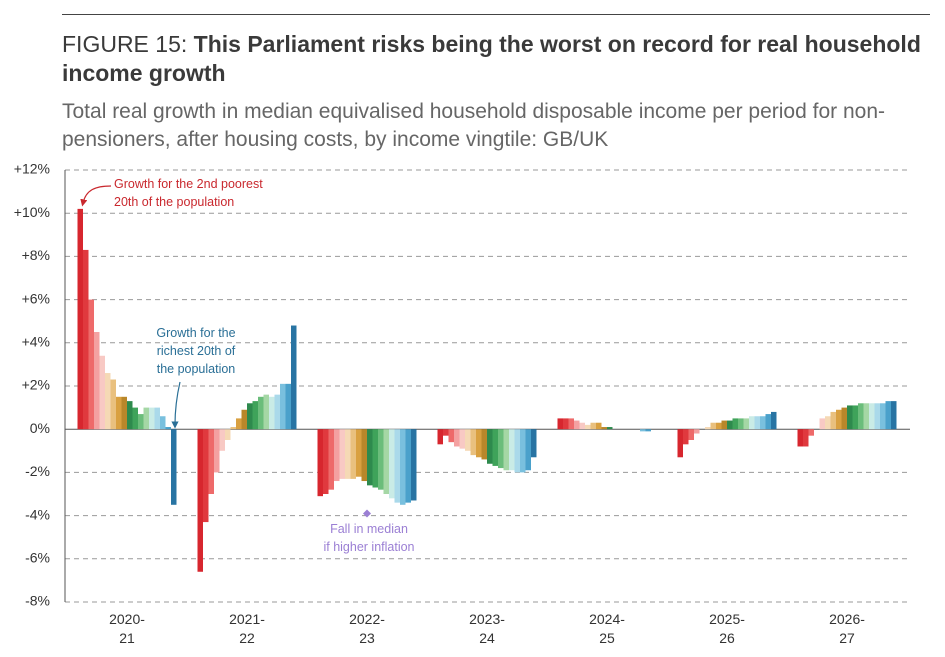  What do you see at coordinates (40, 428) in the screenshot?
I see `y-tick-label: 0%` at bounding box center [40, 428].